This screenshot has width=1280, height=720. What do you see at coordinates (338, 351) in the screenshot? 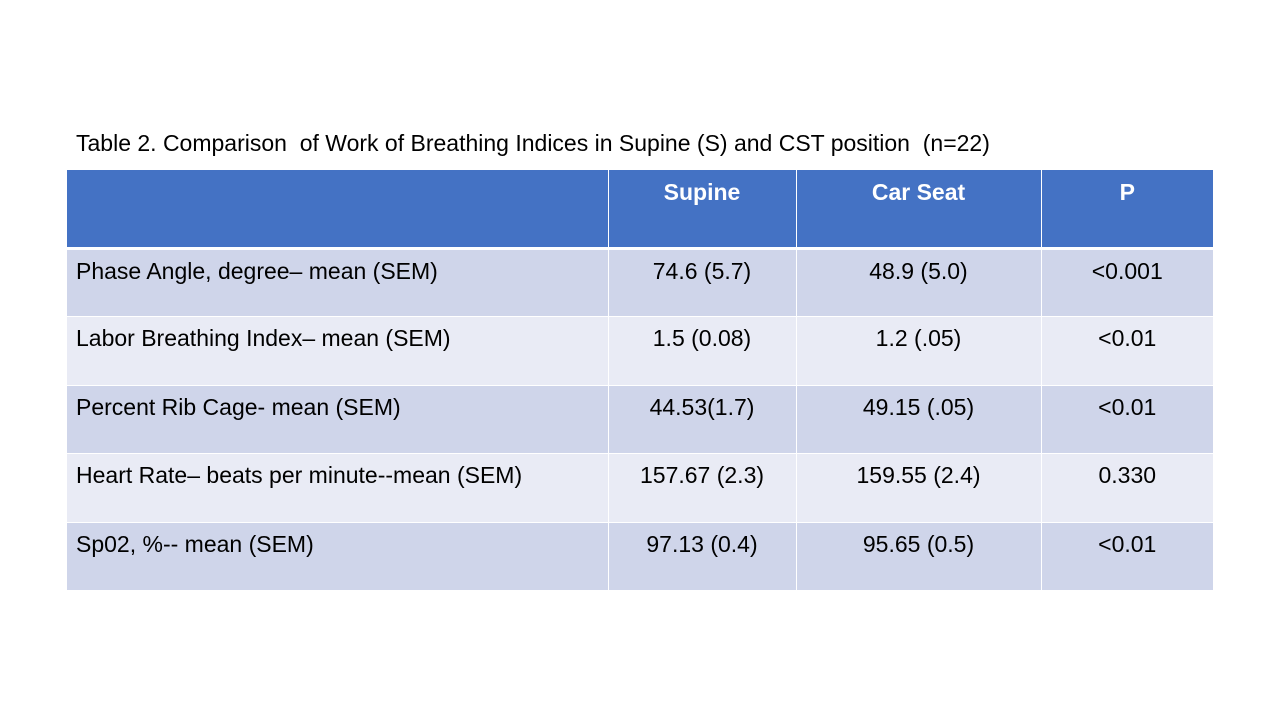
I see `row-label: Labor Breathing Index– mean (SEM)` at bounding box center [338, 351].